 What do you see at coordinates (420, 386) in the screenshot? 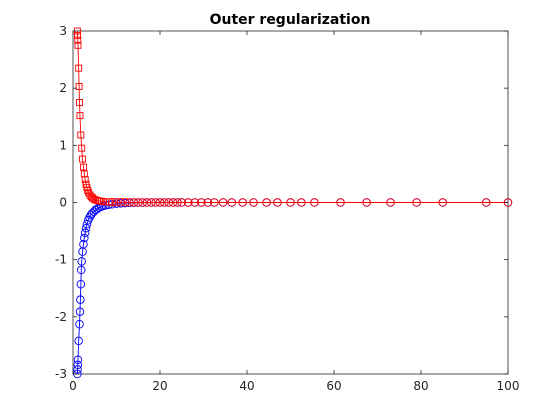
I see `x-tick-label: 80` at bounding box center [420, 386].